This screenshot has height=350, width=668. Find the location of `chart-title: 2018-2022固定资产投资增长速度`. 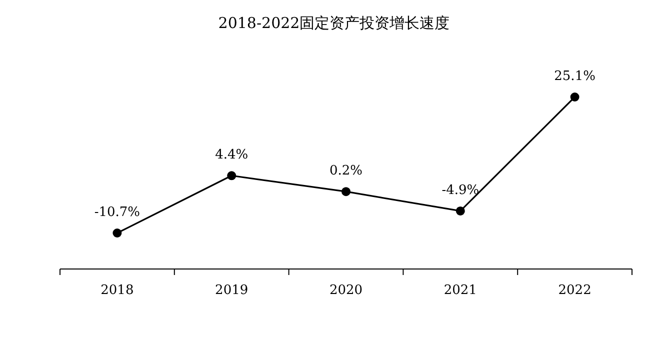

chart-title: 2018-2022固定资产投资增长速度 is located at coordinates (334, 23).